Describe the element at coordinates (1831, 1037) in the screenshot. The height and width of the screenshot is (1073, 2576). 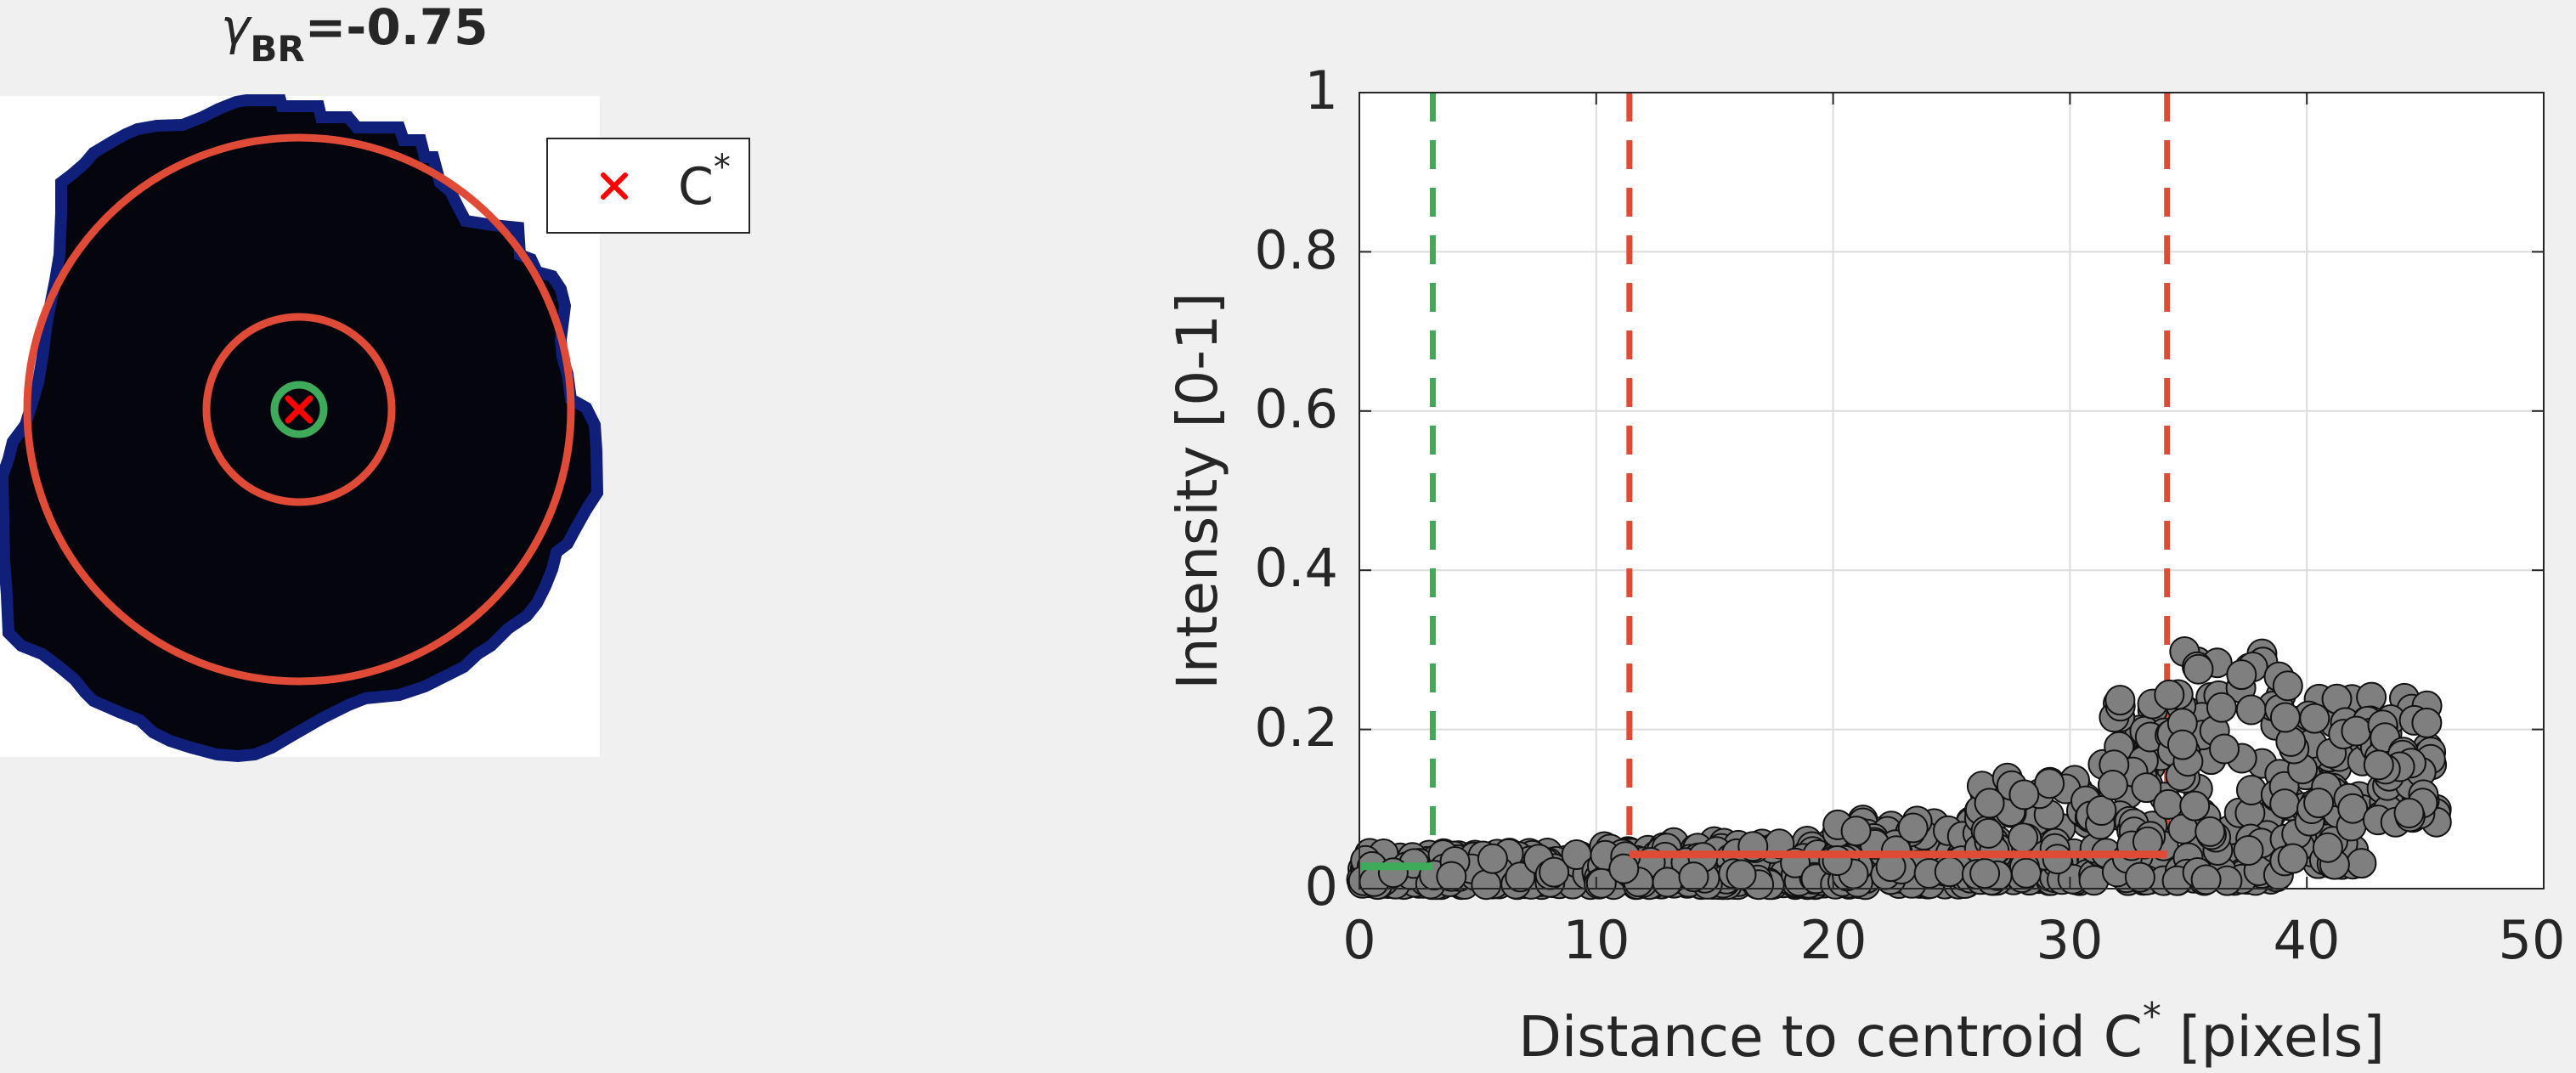
I see `x-axis-label-main: Distance to centroid C` at that location.